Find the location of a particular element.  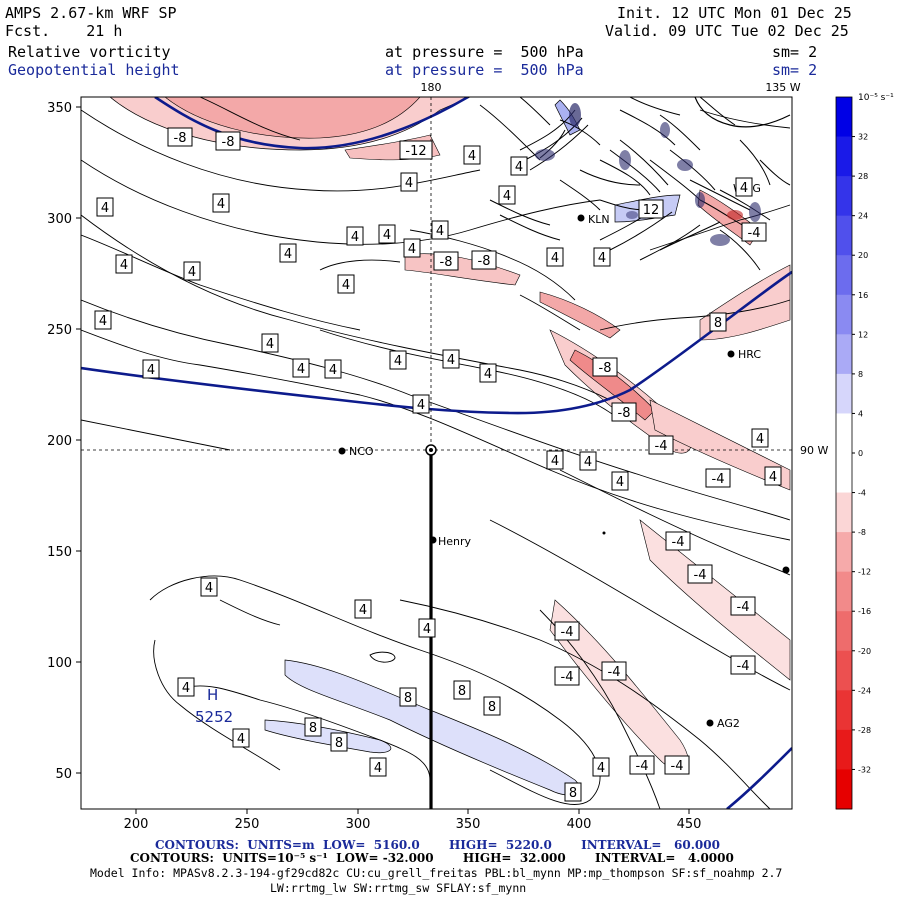

field1-name: Relative vorticity is located at coordinates (89, 52).